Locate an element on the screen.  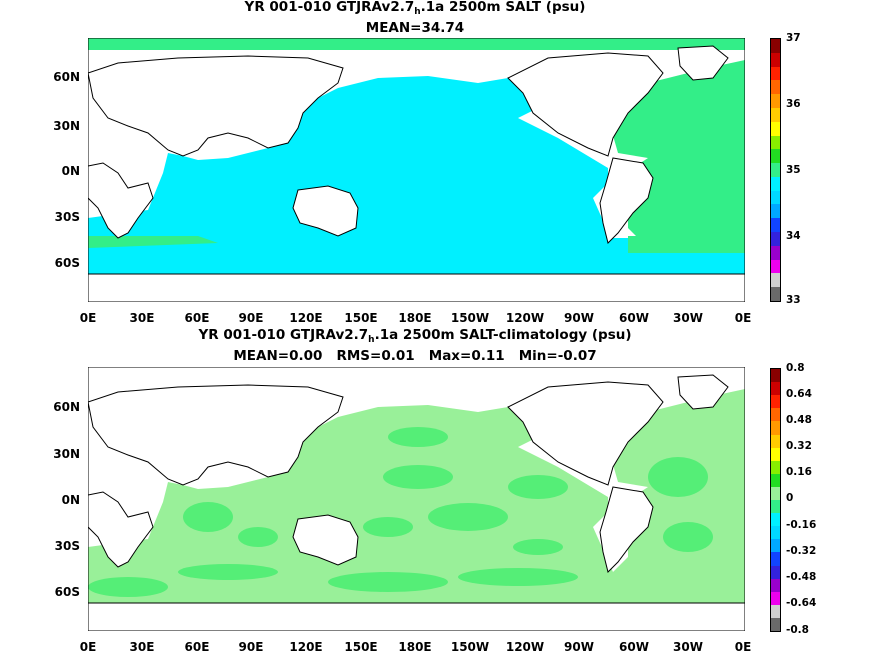
p2-lon-0: 0E is located at coordinates (88, 647).